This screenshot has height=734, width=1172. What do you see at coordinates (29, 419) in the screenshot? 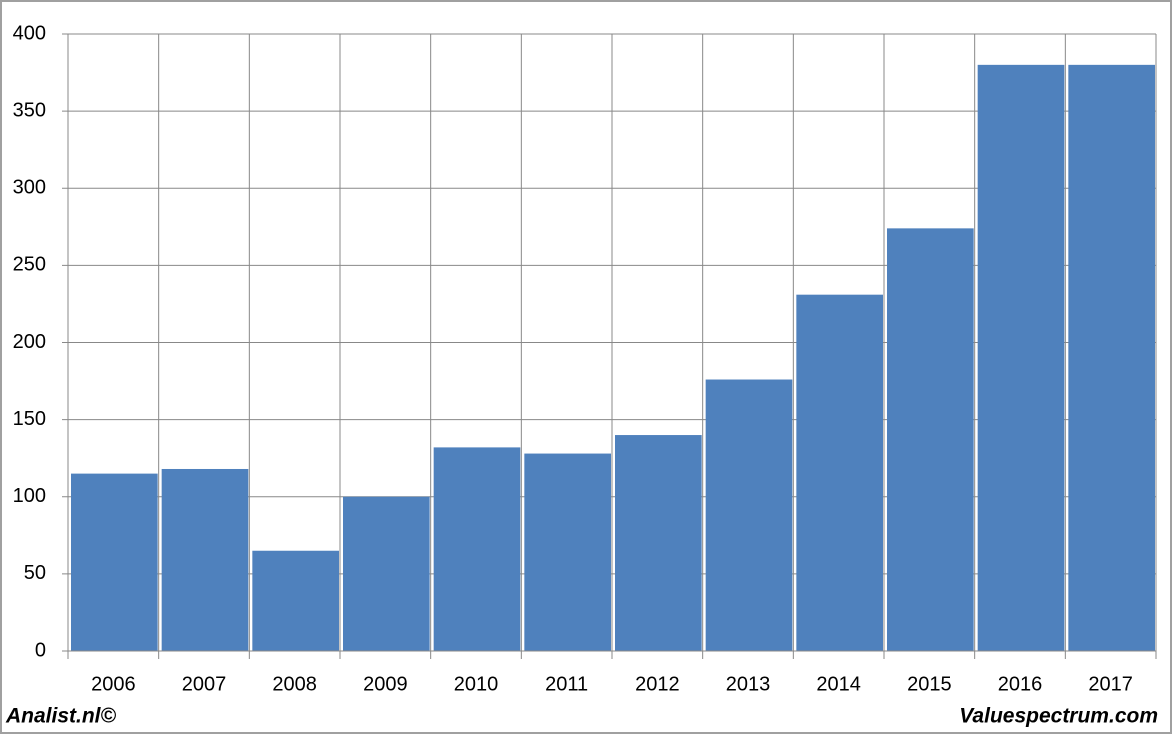
I see `y-tick-label: 150` at bounding box center [29, 419].